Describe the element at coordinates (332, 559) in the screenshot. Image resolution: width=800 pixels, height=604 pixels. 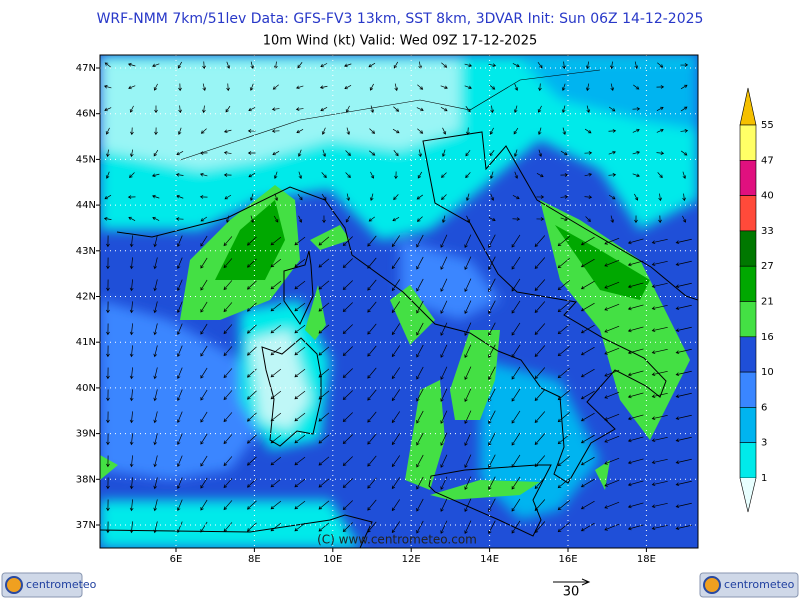
I see `lon-label: 10E` at that location.